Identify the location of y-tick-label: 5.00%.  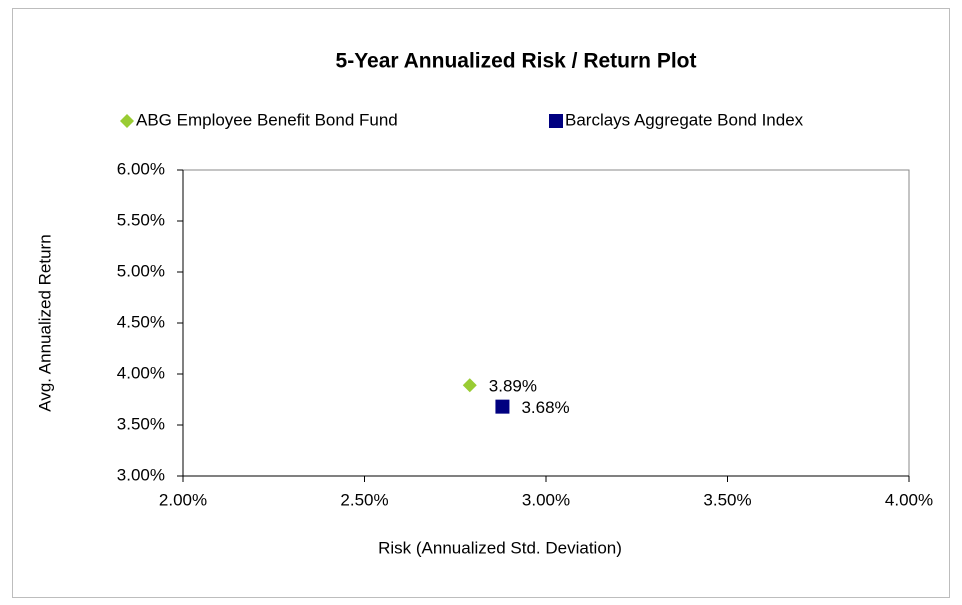
(141, 270).